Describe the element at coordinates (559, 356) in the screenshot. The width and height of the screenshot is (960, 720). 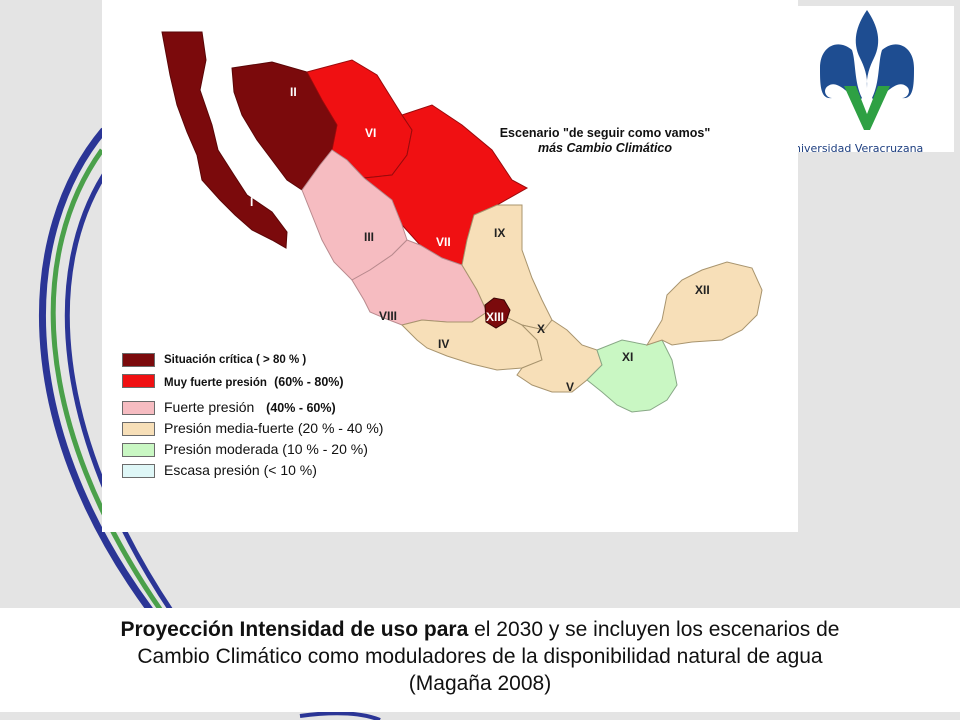
I see `region-V-shape` at that location.